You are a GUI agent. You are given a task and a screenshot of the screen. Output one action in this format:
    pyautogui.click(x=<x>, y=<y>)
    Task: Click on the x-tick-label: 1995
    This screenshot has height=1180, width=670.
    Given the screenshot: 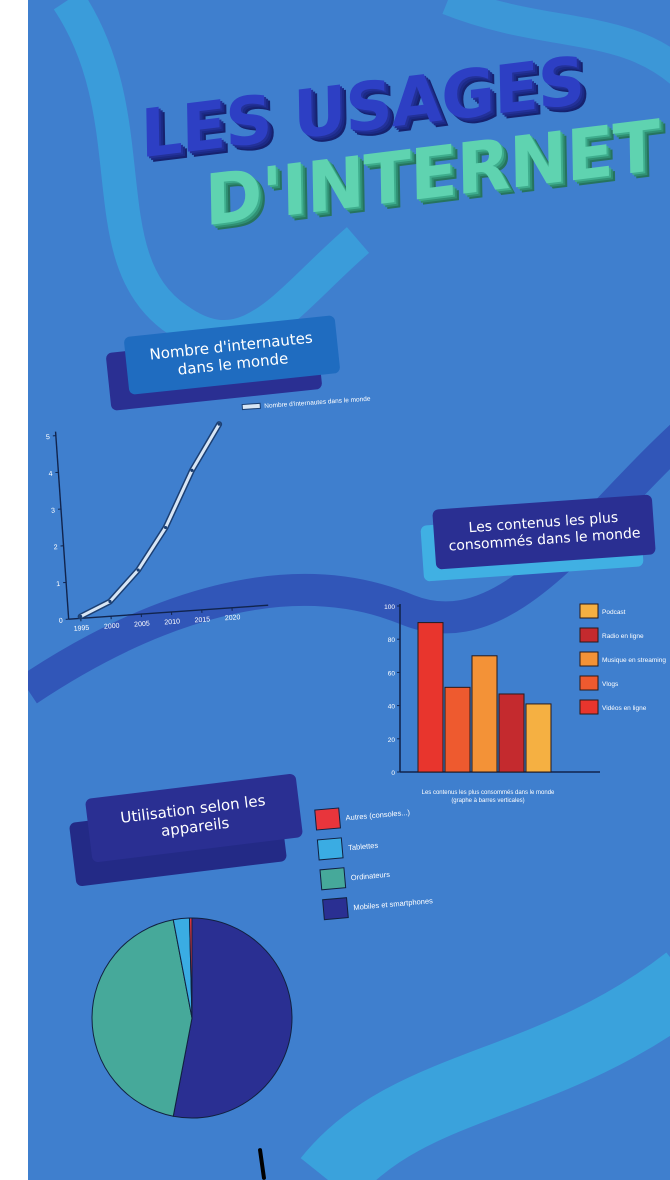 What is the action you would take?
    pyautogui.click(x=81, y=629)
    